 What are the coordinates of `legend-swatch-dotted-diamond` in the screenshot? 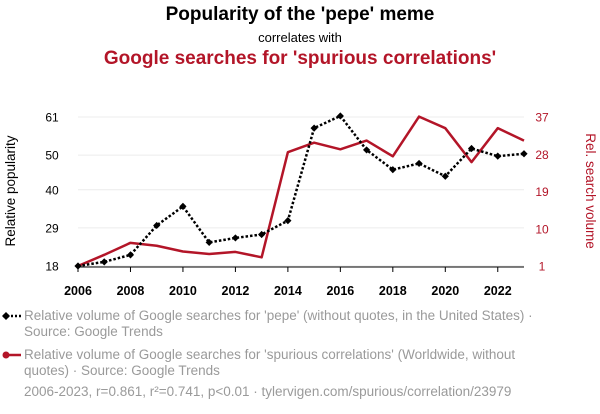 It's located at (11, 316).